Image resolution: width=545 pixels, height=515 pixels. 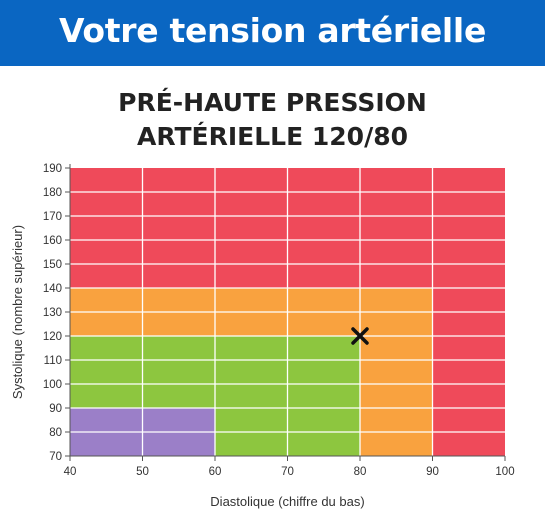 I want to click on y-tick-label-170: 170, so click(x=52, y=217).